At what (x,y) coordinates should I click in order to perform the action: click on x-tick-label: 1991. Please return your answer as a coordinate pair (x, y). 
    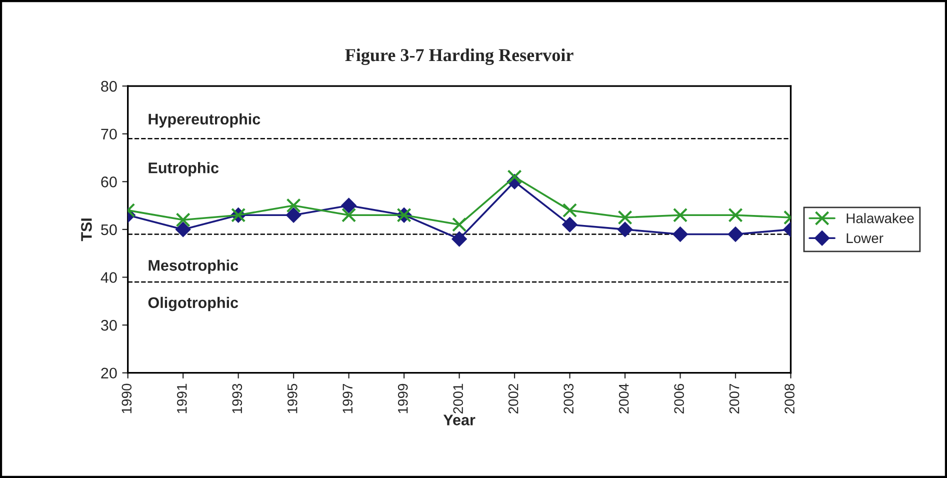
    Looking at the image, I should click on (181, 399).